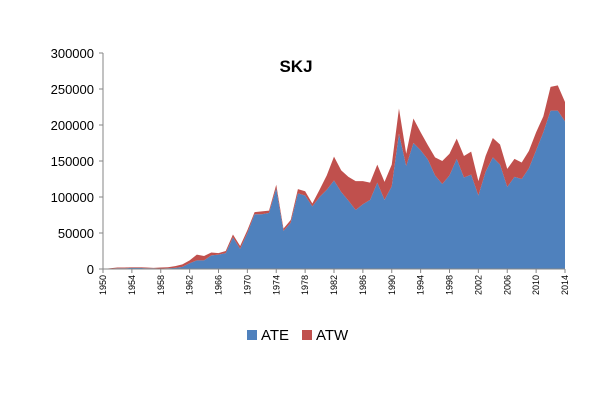 The image size is (600, 400). Describe the element at coordinates (161, 285) in the screenshot. I see `x-tick-label: 1958` at that location.